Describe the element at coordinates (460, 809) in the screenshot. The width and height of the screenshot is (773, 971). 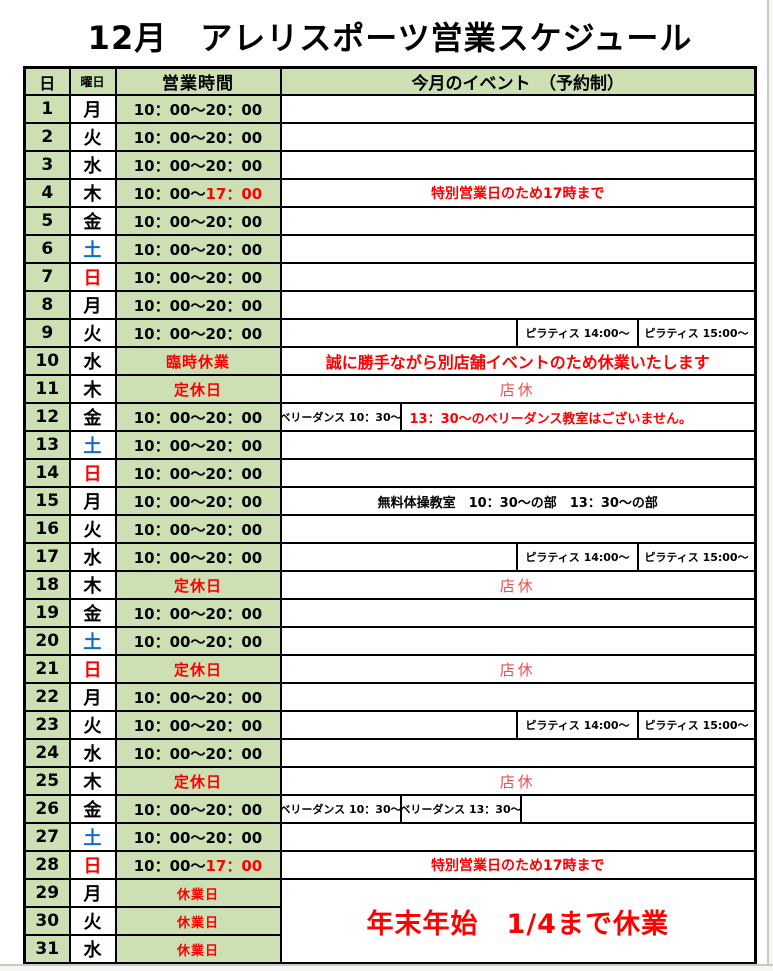
I see `belly-dance-cell: ベリーダンス 13：30～` at that location.